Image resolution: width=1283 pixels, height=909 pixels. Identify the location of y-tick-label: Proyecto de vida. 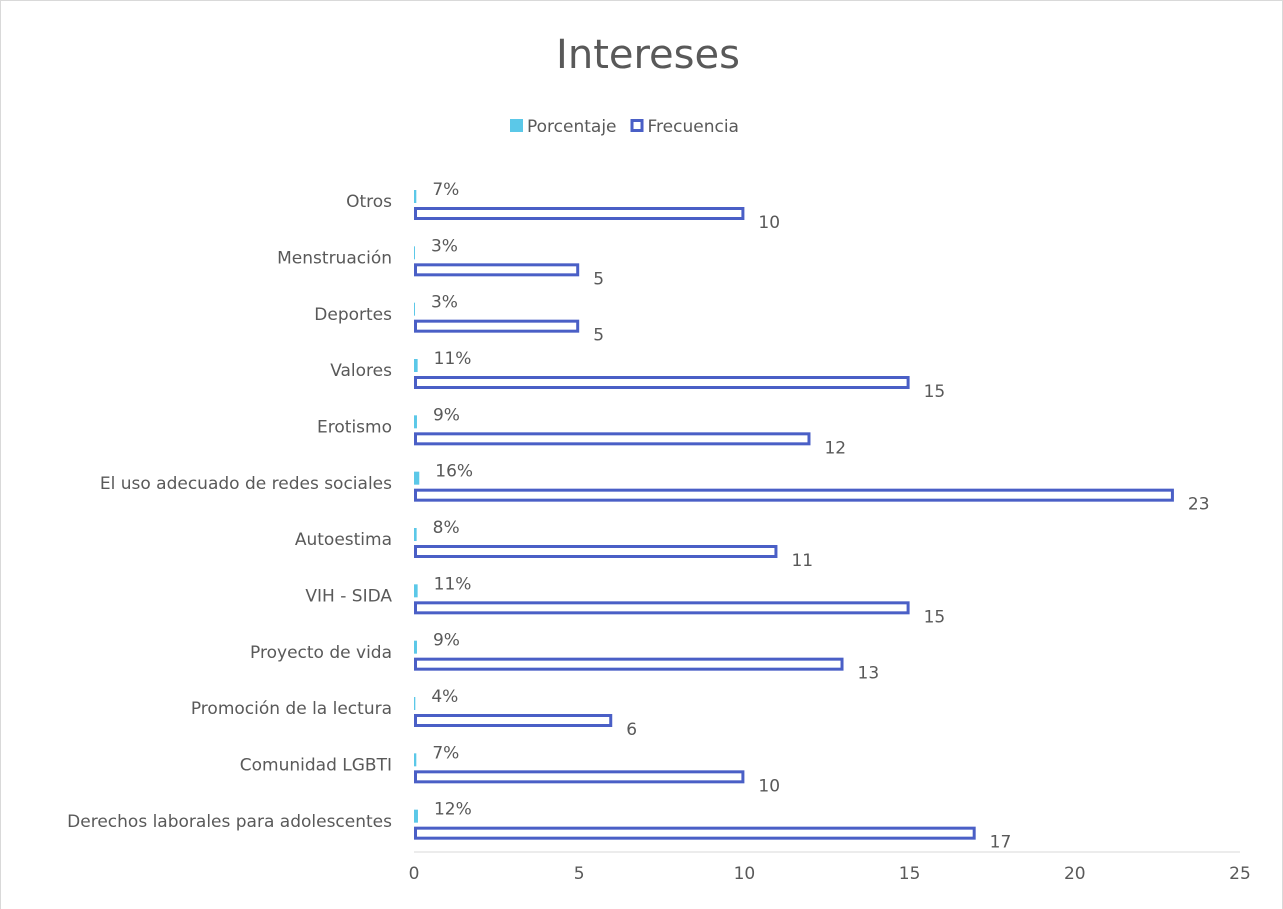
(321, 653).